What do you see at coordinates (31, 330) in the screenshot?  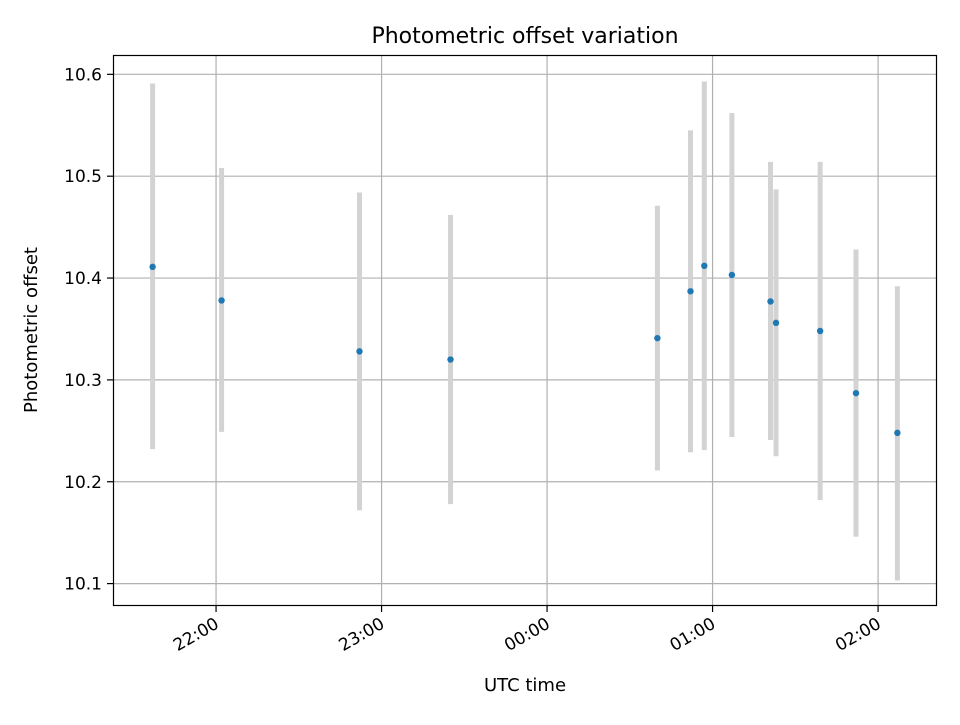 I see `y-axis-label: Photometric offset` at bounding box center [31, 330].